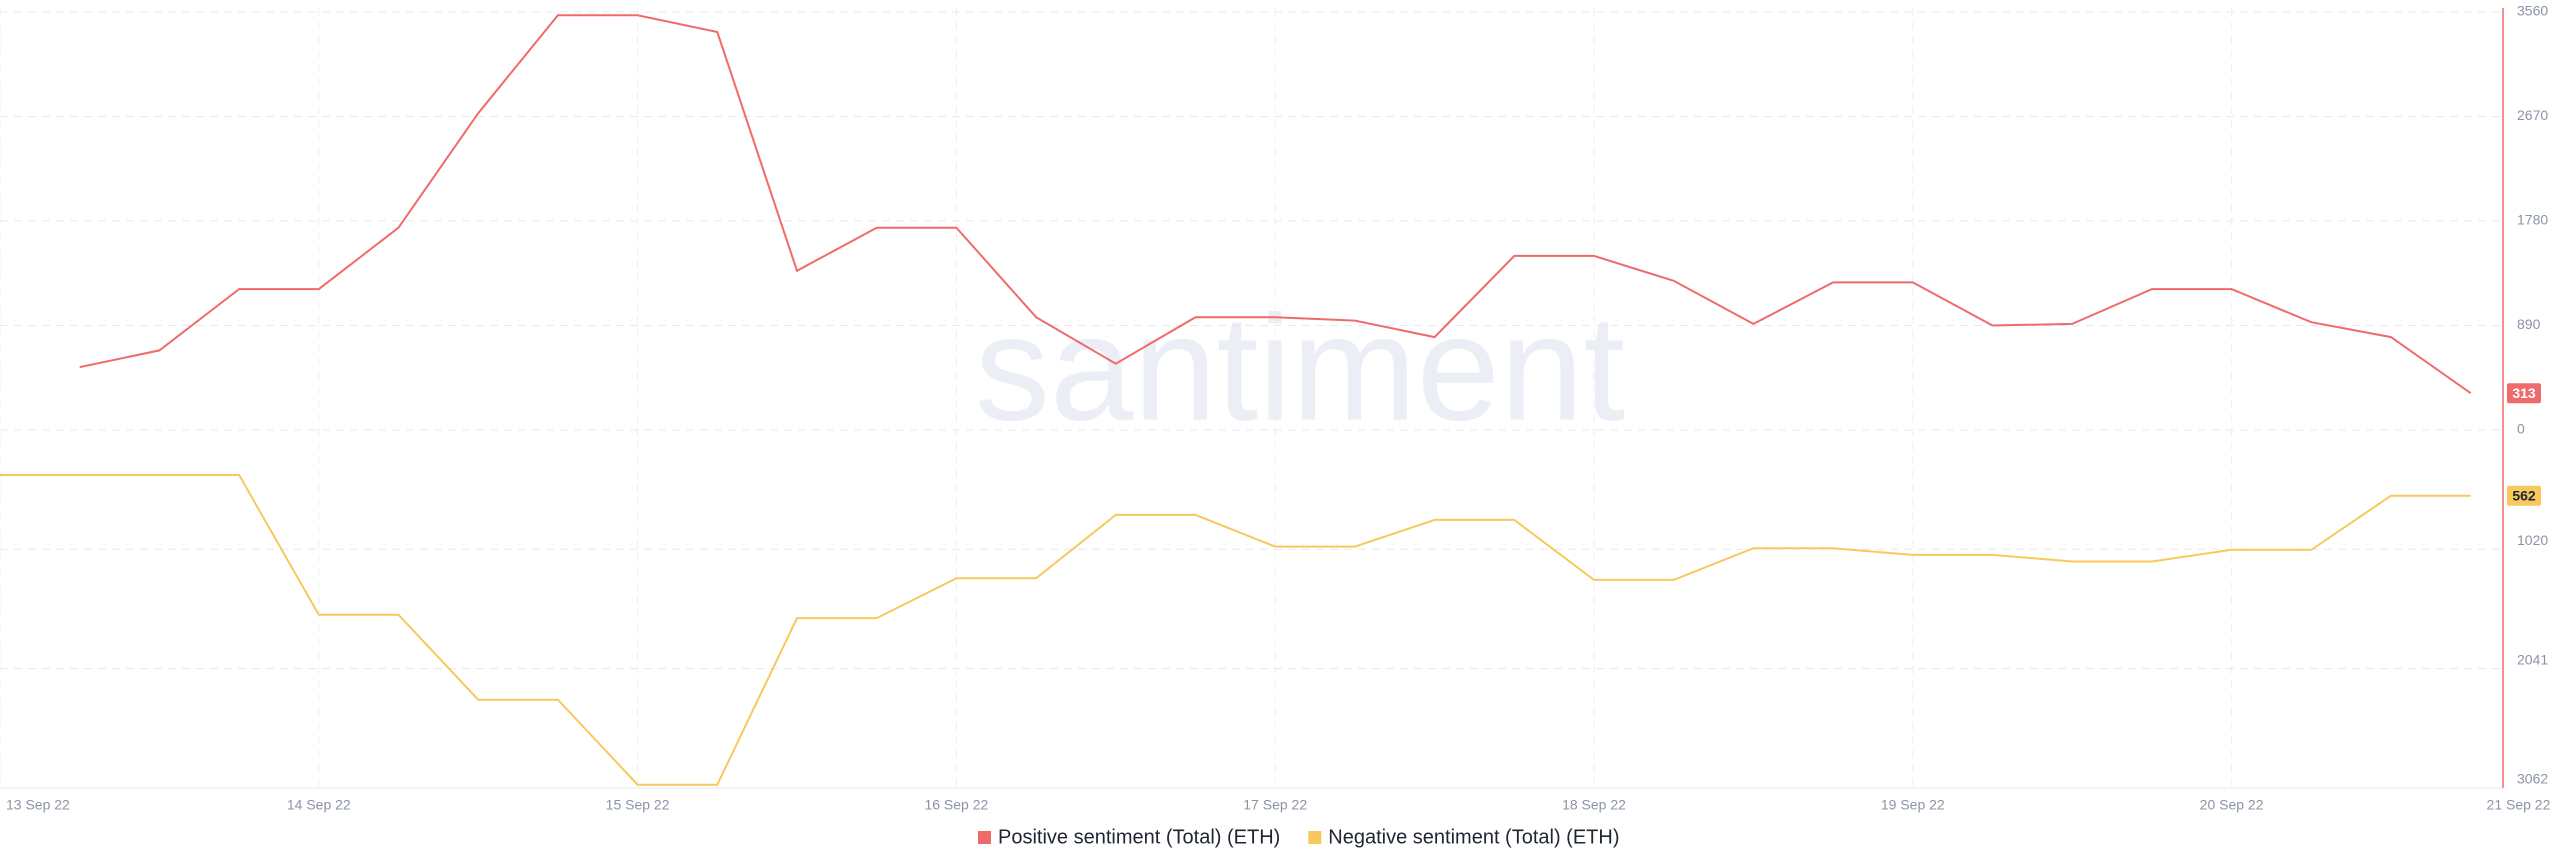  What do you see at coordinates (2532, 11) in the screenshot?
I see `y-tick-label: 3560` at bounding box center [2532, 11].